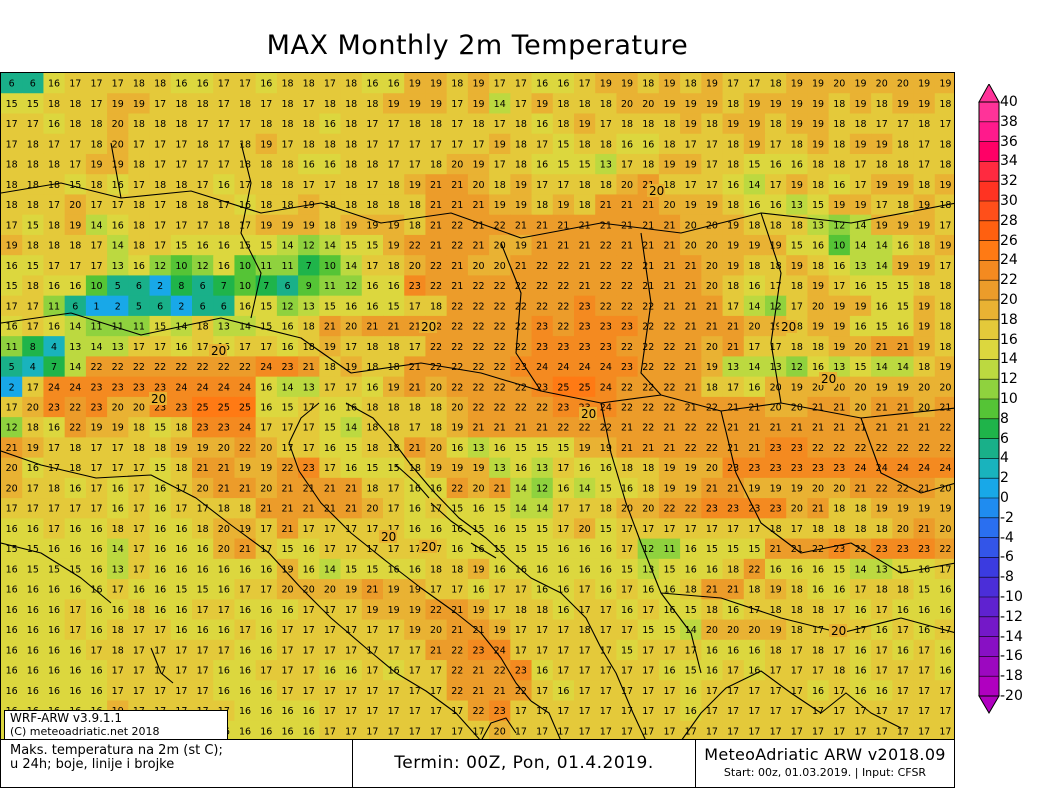  I want to click on temperature-value: 2, so click(160, 286).